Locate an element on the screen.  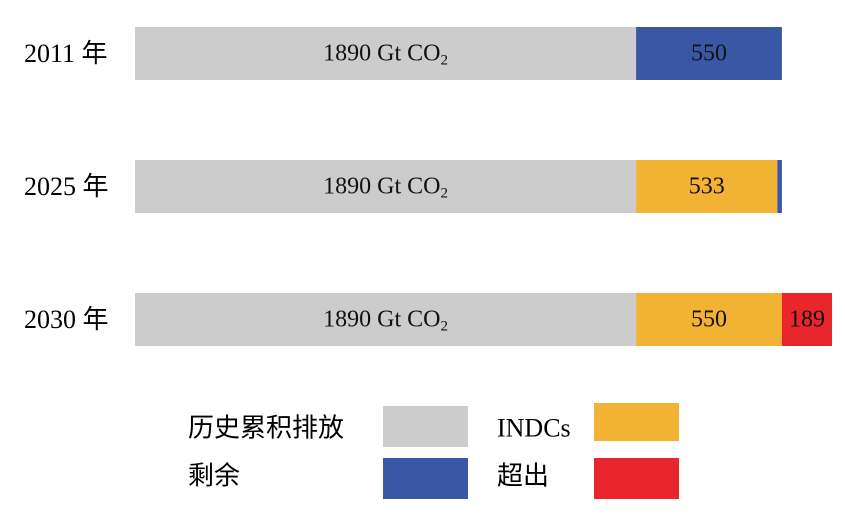
data-label: 533 is located at coordinates (707, 187).